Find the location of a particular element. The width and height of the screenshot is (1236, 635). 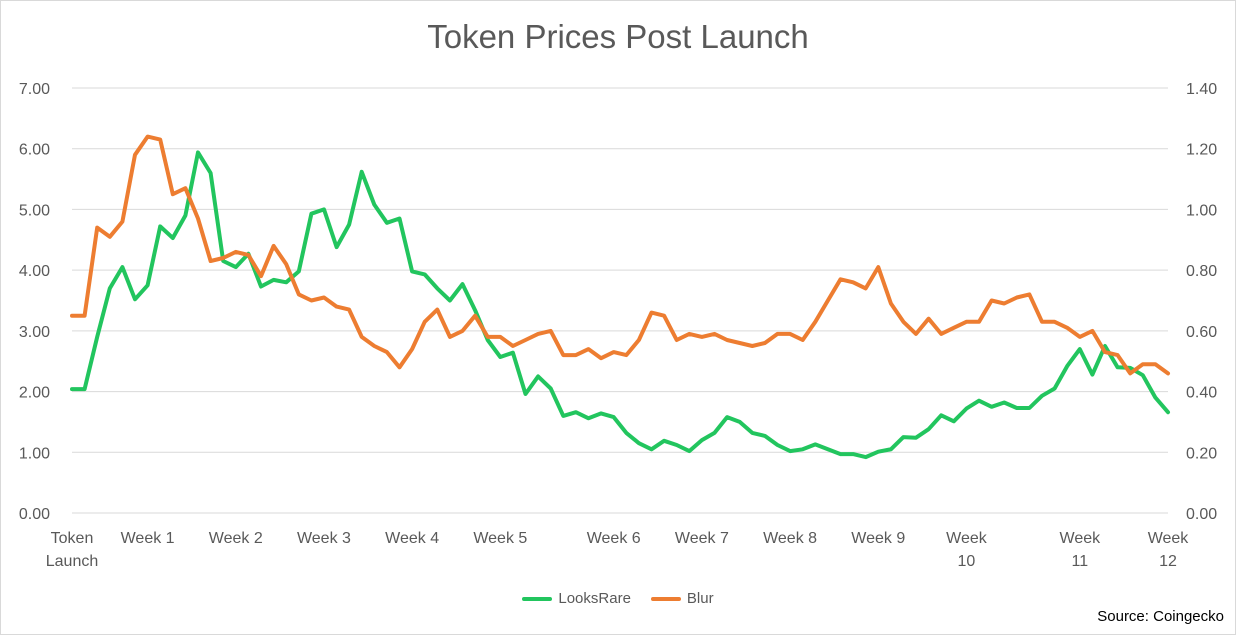

y-right-tick-label: 1.00 is located at coordinates (1201, 210).